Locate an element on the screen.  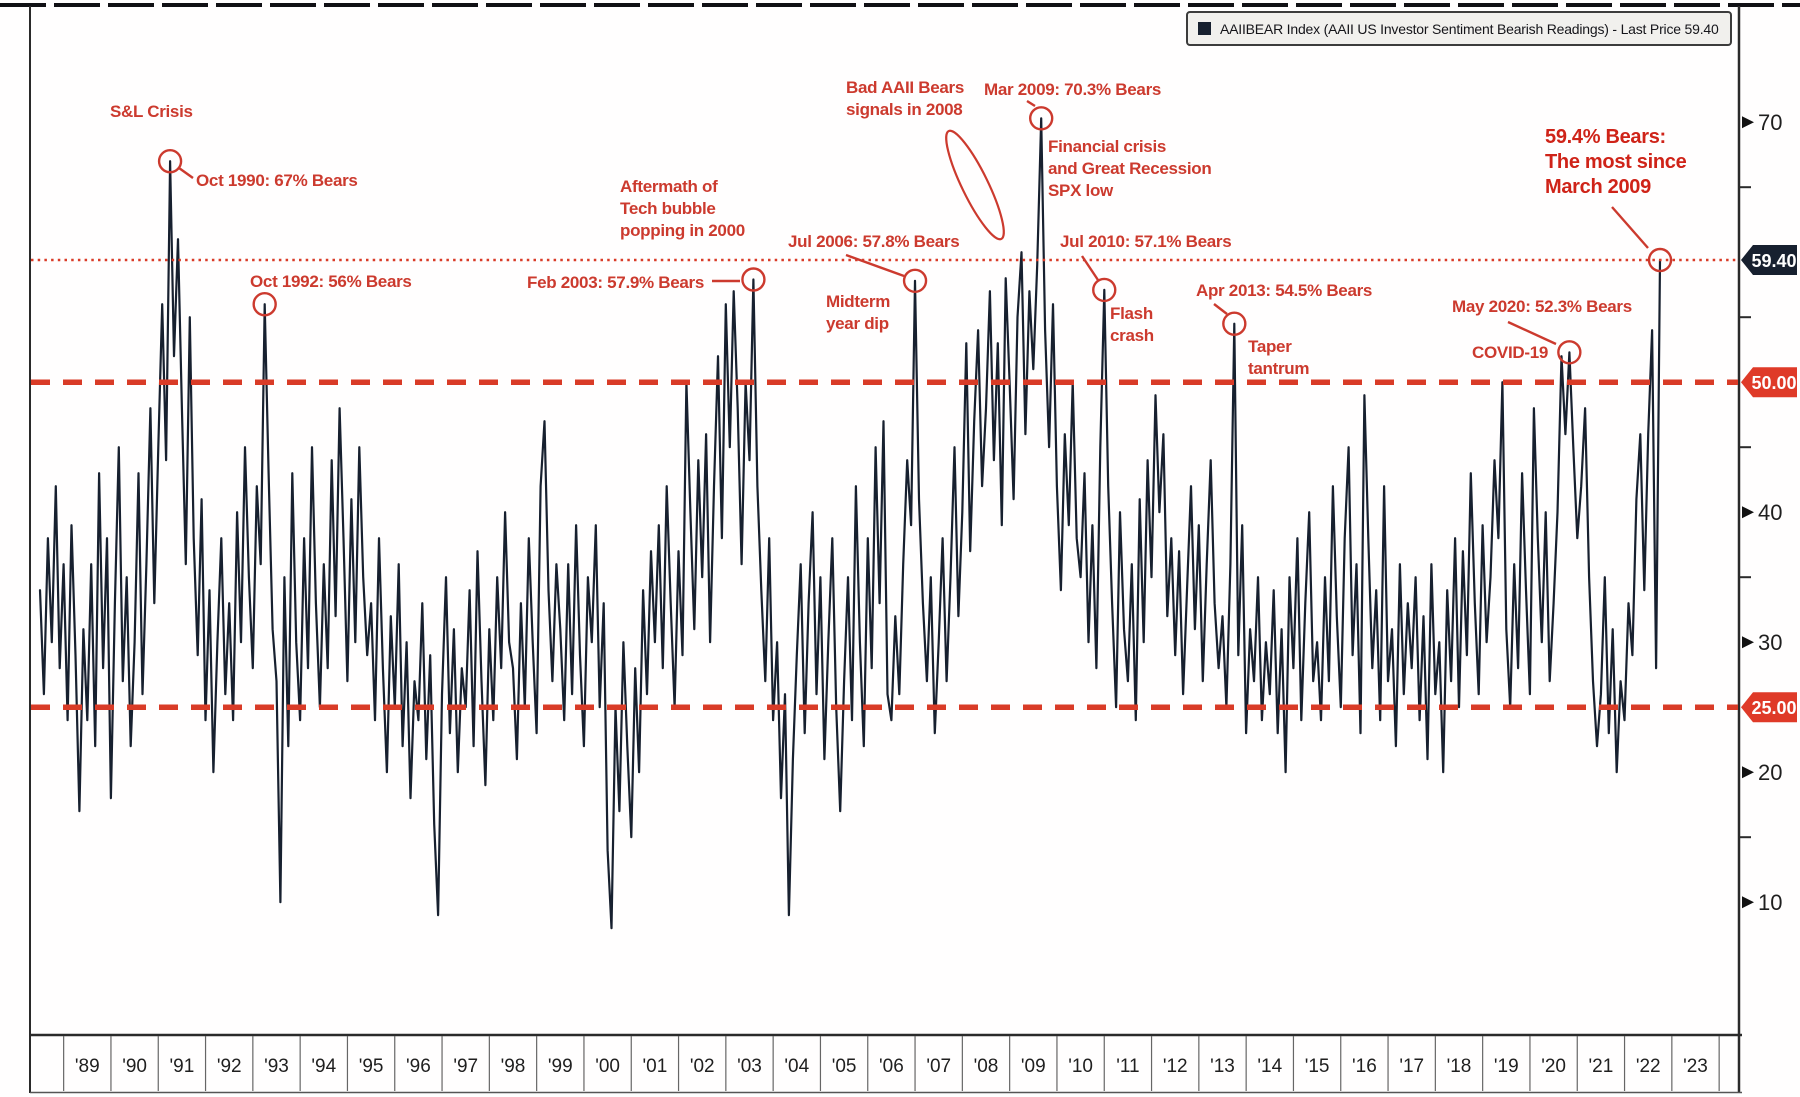
annotation-text-most-since-2009: The most since is located at coordinates (1616, 162).